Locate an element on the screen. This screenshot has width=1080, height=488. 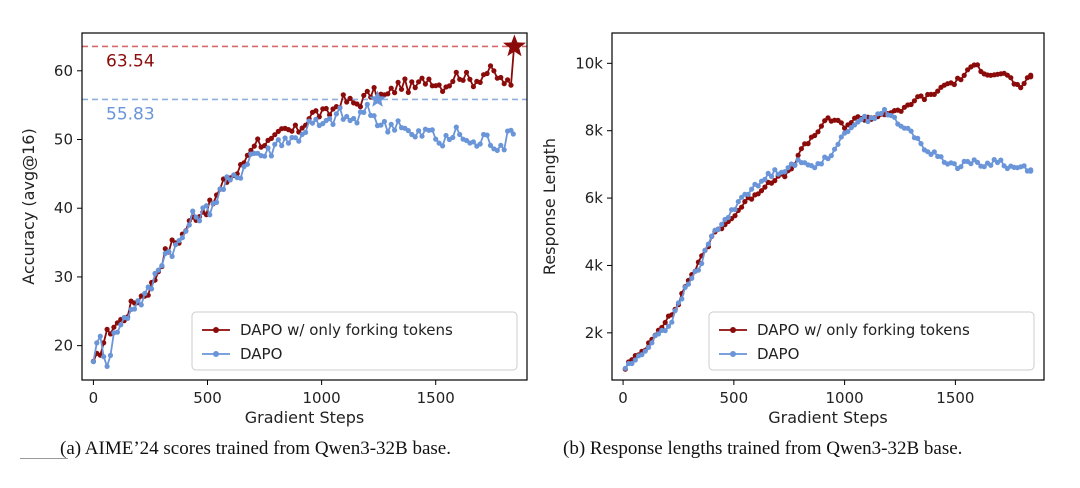
y-tick-label: 2k is located at coordinates (594, 333).